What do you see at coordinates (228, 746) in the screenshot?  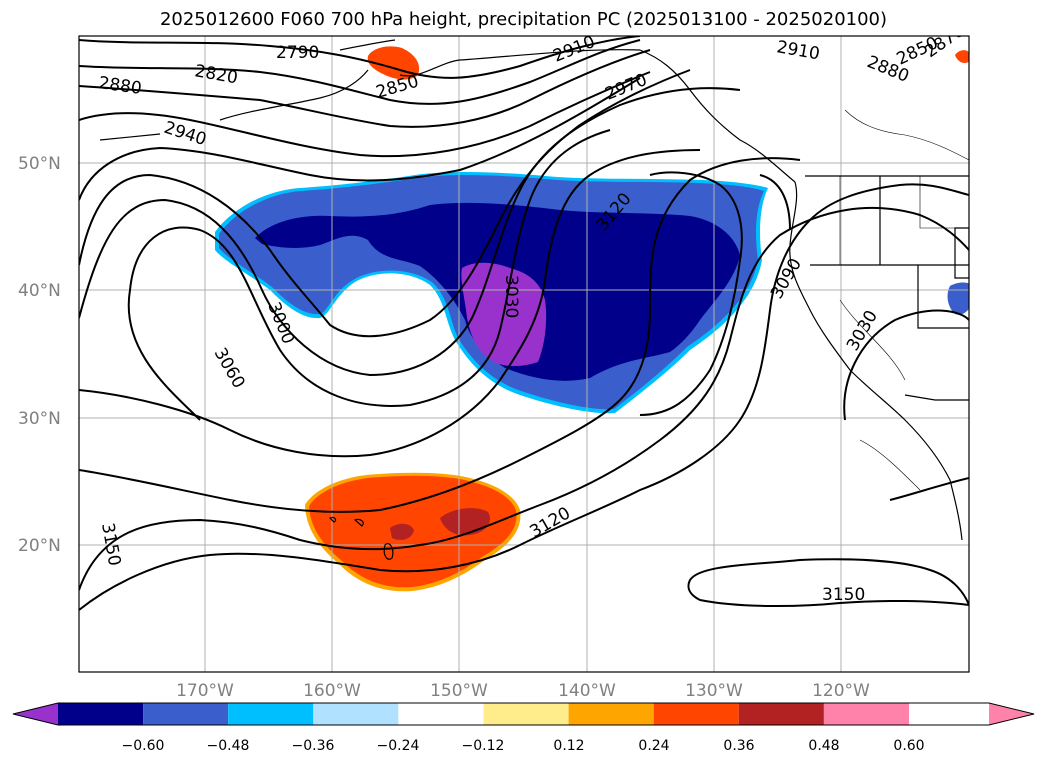 I see `colorbar-tick-label: −0.48` at bounding box center [228, 746].